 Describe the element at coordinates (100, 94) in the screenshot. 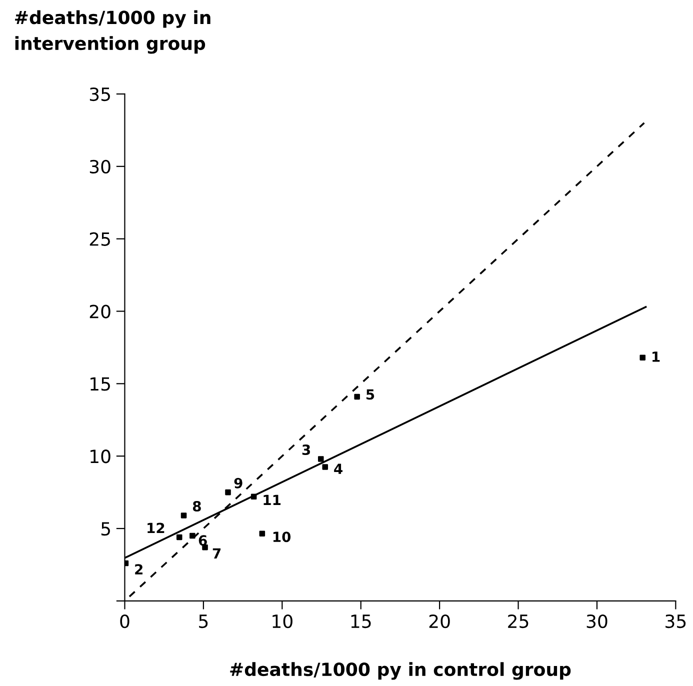

I see `y-tick-label: 35` at that location.